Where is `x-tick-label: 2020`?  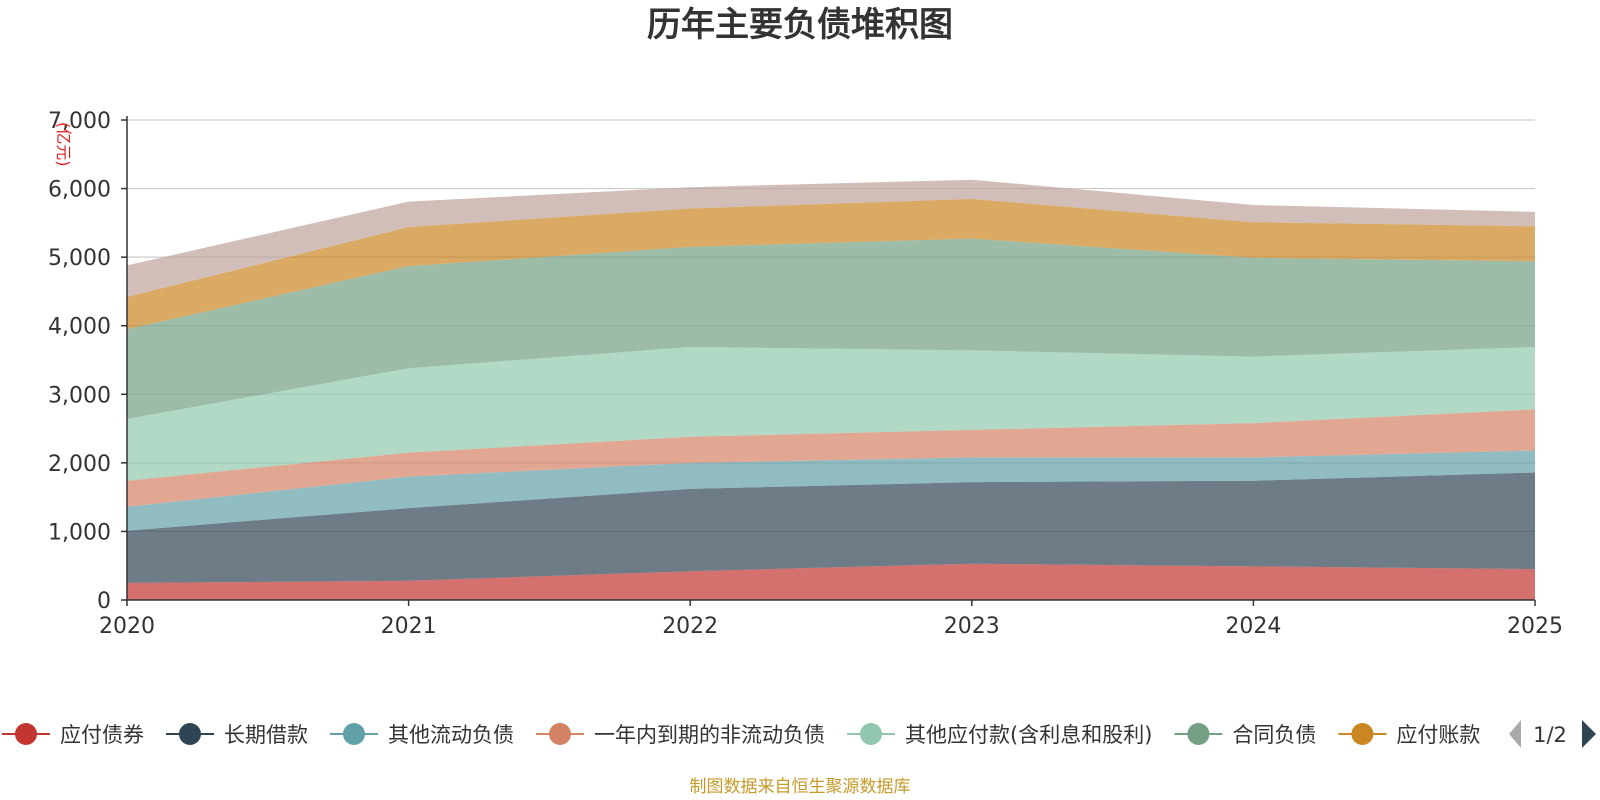 x-tick-label: 2020 is located at coordinates (127, 626).